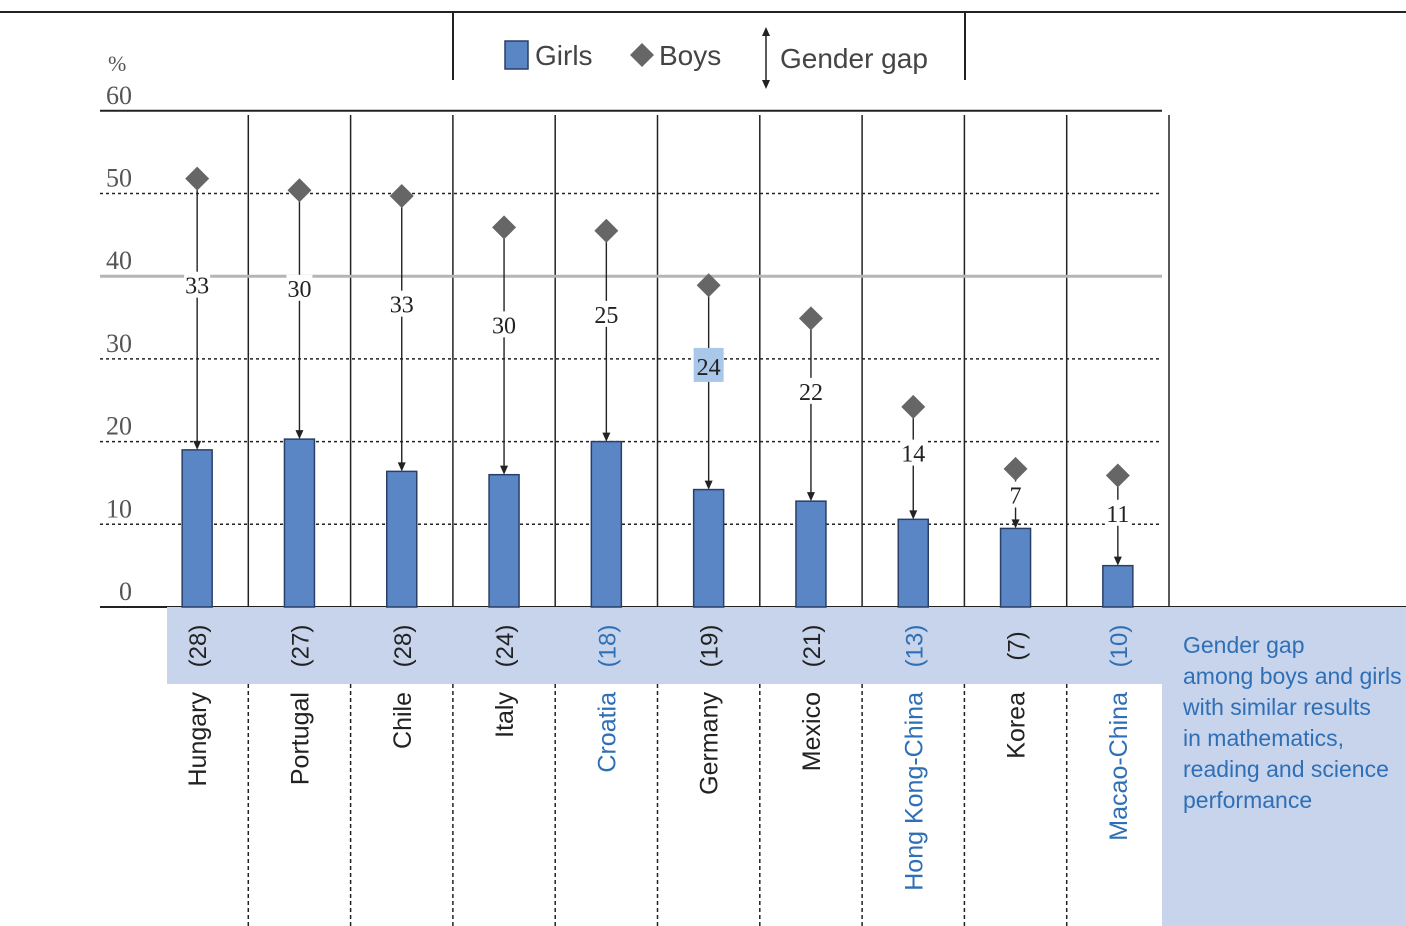  I want to click on gap-label-8: 7, so click(1016, 497).